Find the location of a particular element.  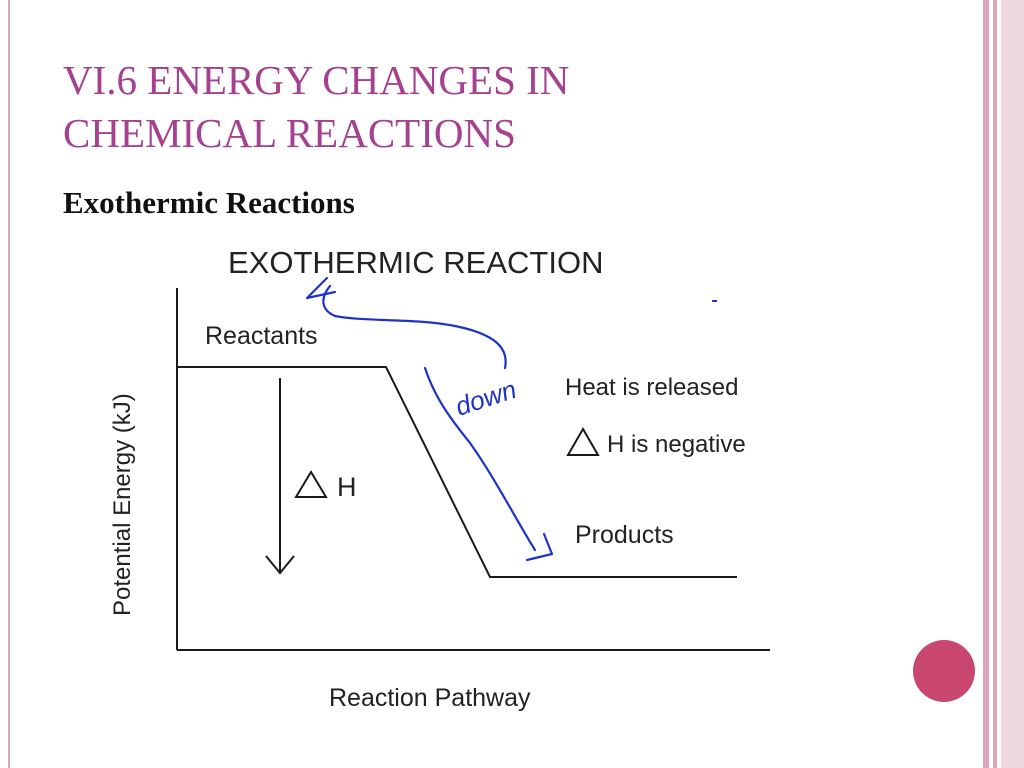

handwritten-arrow-head-products is located at coordinates (539, 547).